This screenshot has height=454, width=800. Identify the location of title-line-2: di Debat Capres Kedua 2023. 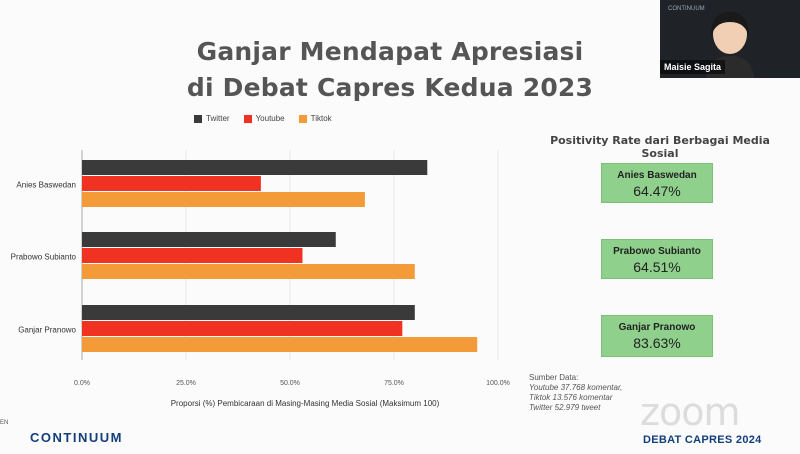
(390, 87).